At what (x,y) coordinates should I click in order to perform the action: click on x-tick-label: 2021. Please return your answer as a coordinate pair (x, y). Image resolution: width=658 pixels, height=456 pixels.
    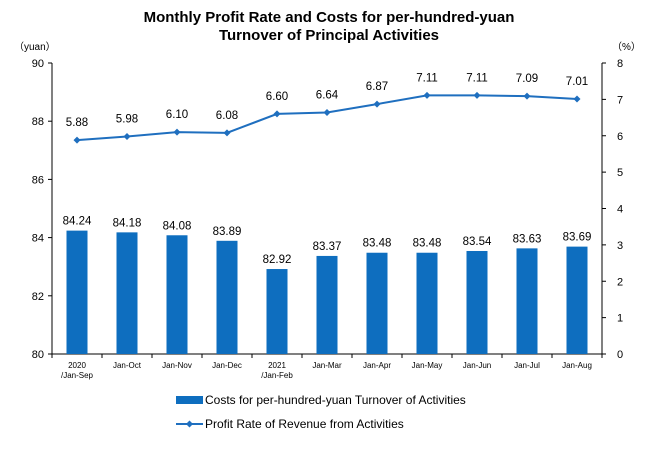
    Looking at the image, I should click on (277, 365).